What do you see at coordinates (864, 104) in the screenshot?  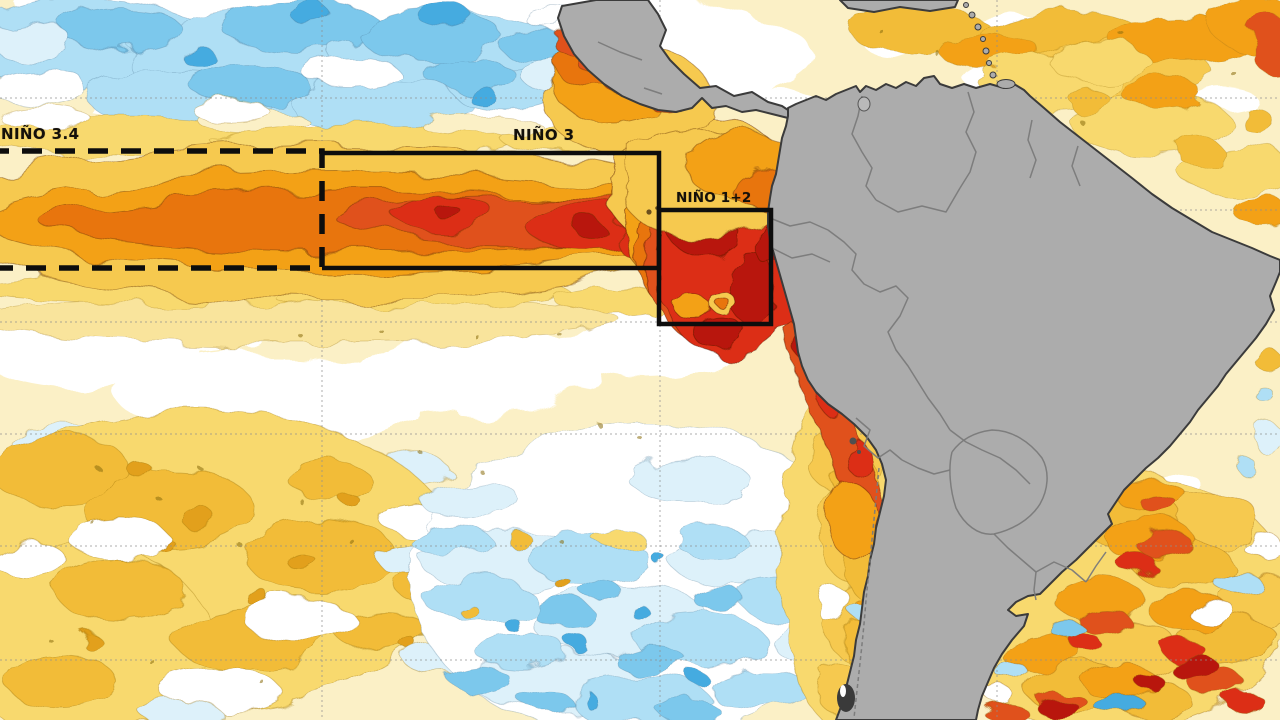 I see `lake-maracaibo` at bounding box center [864, 104].